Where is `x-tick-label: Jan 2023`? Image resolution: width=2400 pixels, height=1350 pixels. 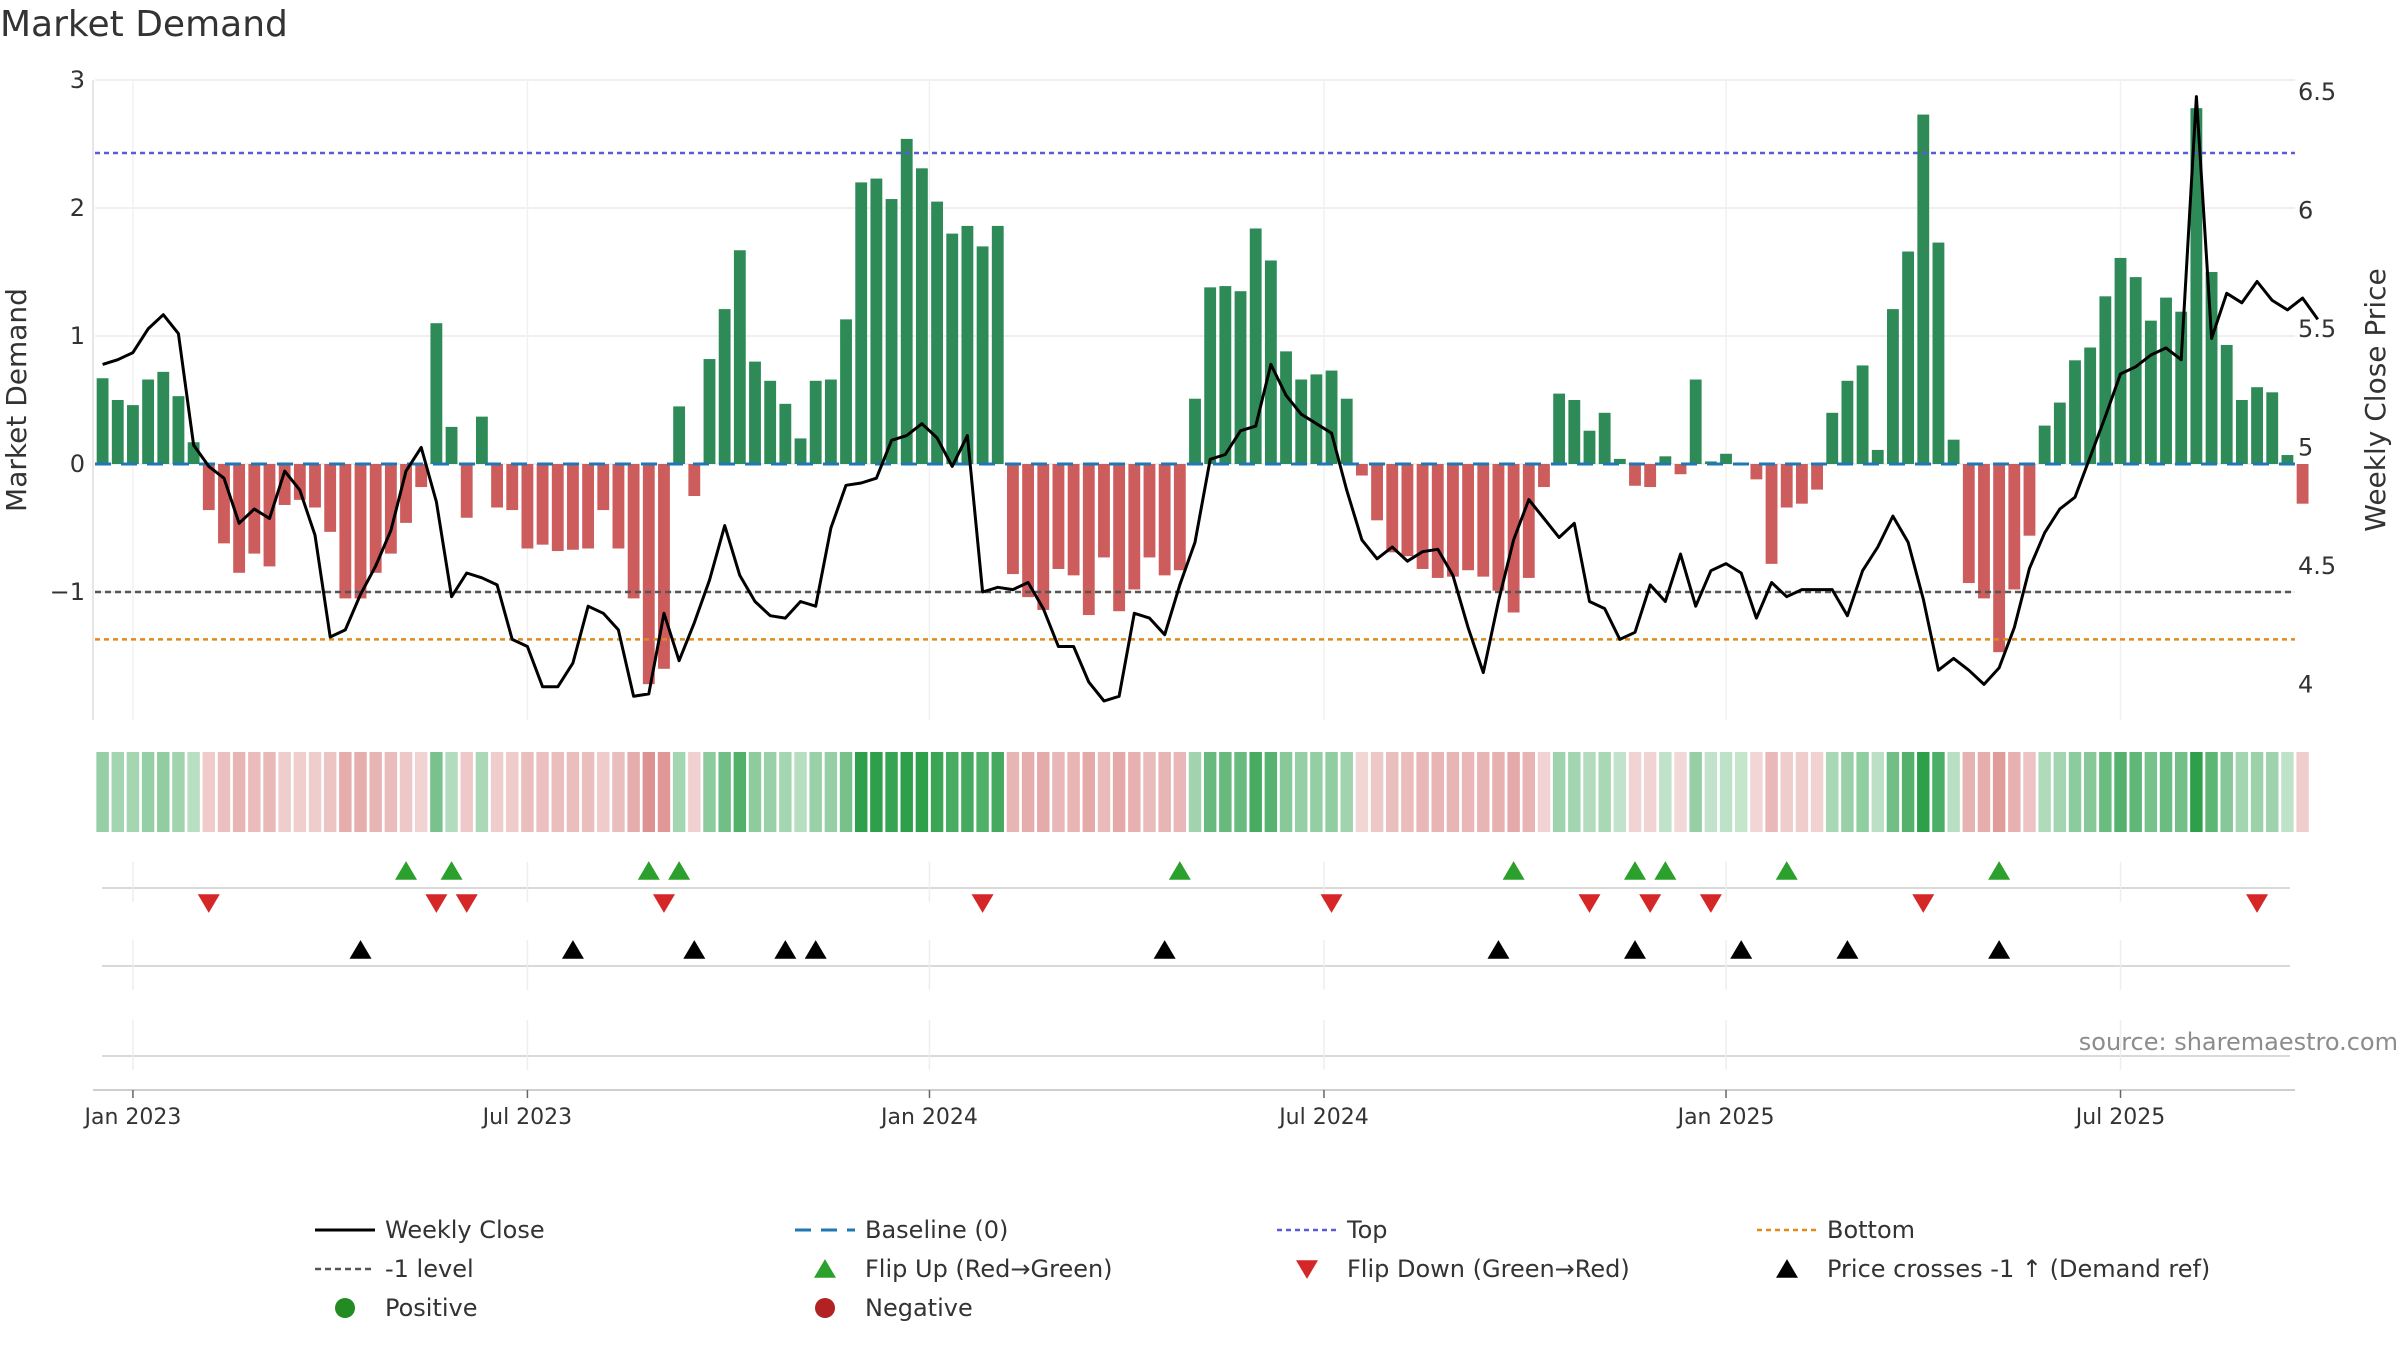 x-tick-label: Jan 2023 is located at coordinates (131, 1117).